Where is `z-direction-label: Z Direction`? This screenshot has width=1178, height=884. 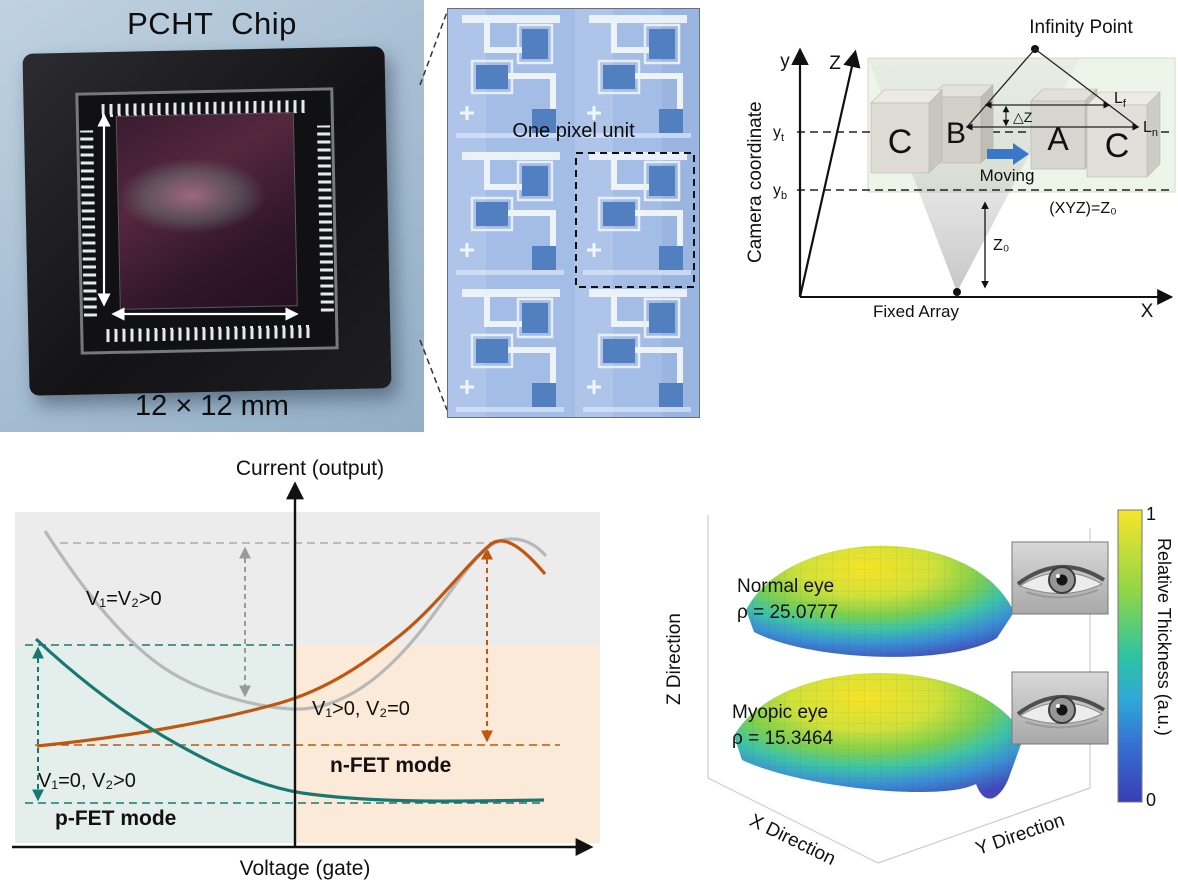 z-direction-label: Z Direction is located at coordinates (674, 659).